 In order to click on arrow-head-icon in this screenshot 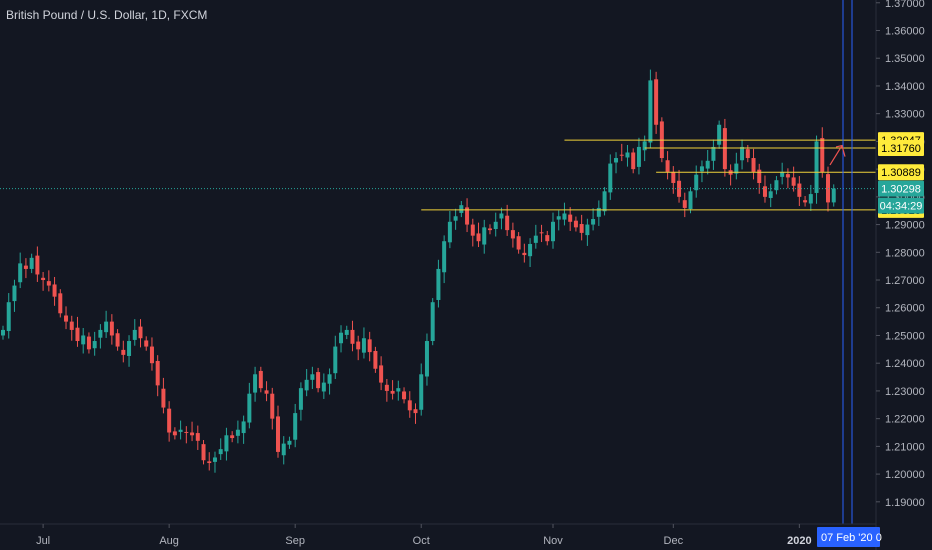, I will do `click(840, 150)`.